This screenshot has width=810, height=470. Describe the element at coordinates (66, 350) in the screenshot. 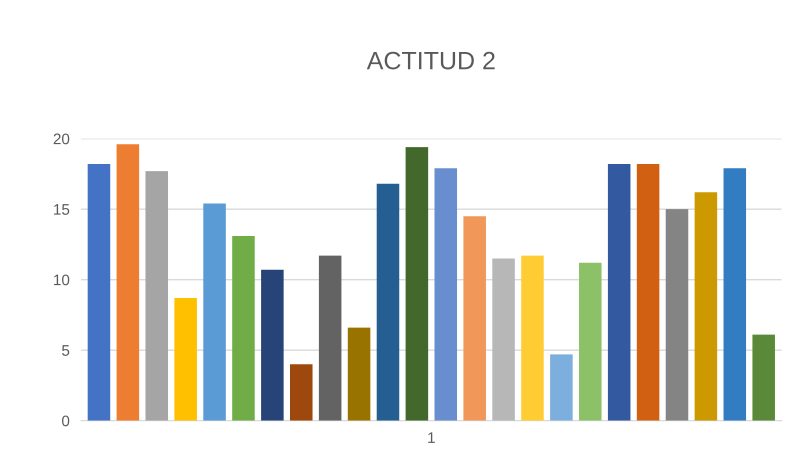

I see `y-tick-label: 5` at that location.